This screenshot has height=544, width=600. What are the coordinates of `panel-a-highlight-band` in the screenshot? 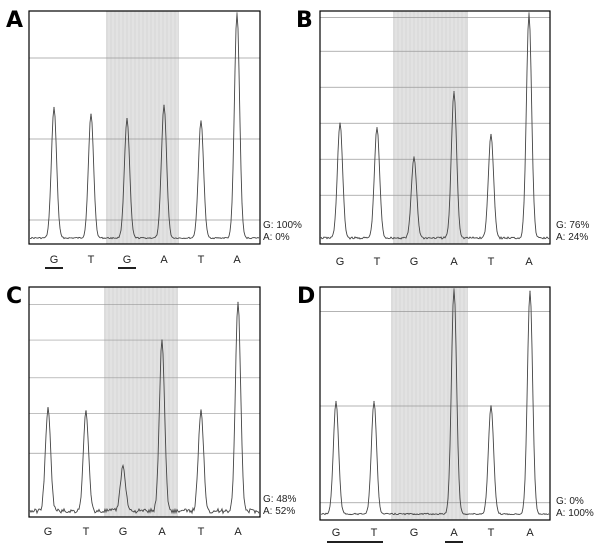 It's located at (142, 127).